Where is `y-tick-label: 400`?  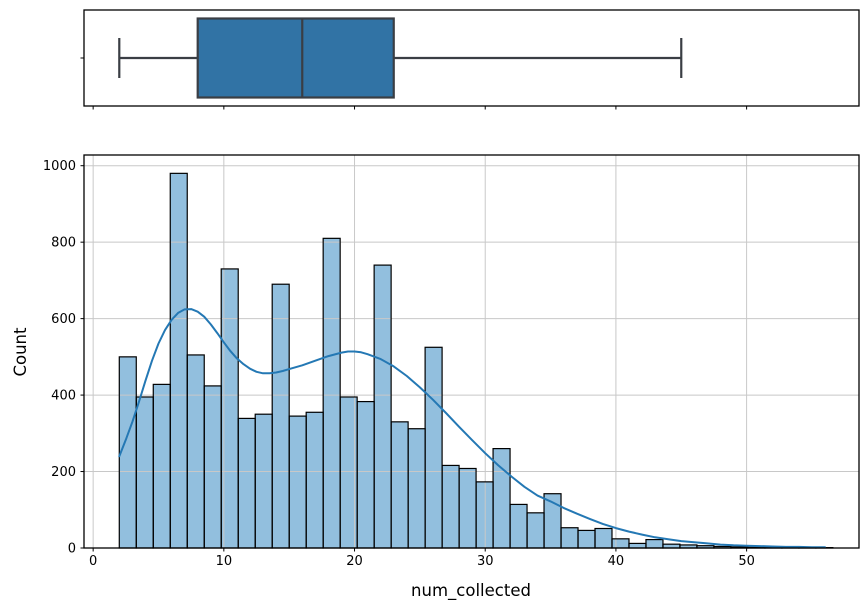
y-tick-label: 400 is located at coordinates (63, 396).